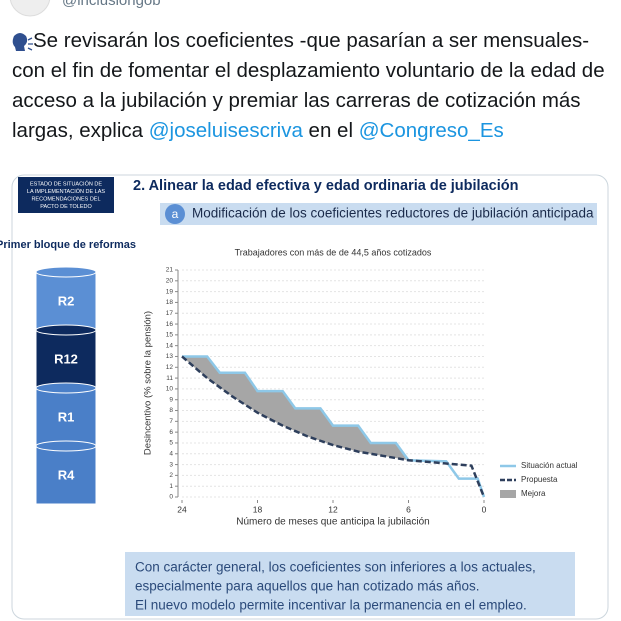  Describe the element at coordinates (170, 356) in the screenshot. I see `y-tick-label: 13` at that location.